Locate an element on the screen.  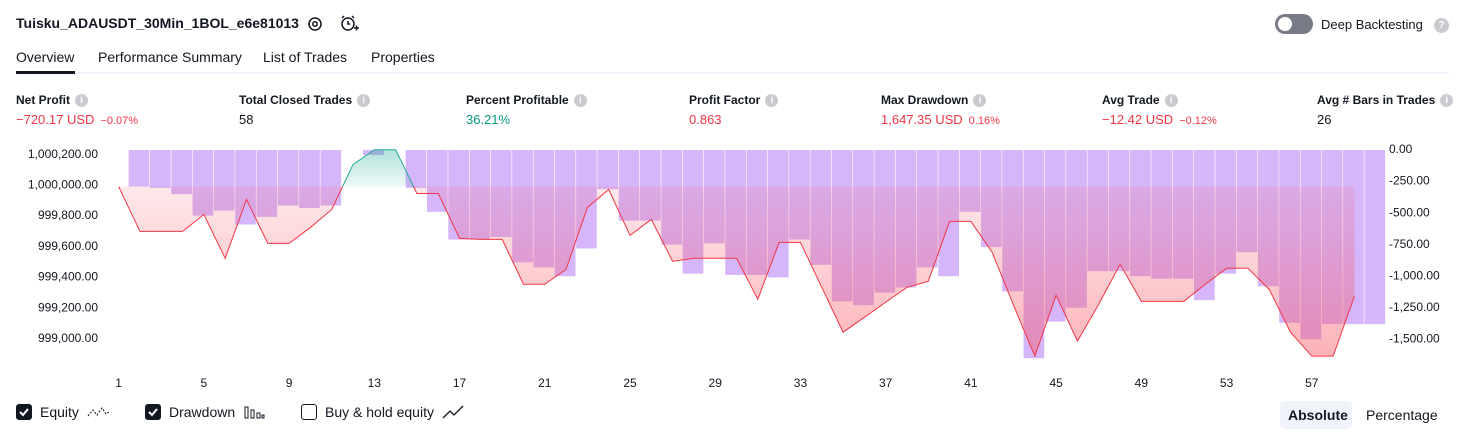
view-mode: Percentage is located at coordinates (1402, 415).